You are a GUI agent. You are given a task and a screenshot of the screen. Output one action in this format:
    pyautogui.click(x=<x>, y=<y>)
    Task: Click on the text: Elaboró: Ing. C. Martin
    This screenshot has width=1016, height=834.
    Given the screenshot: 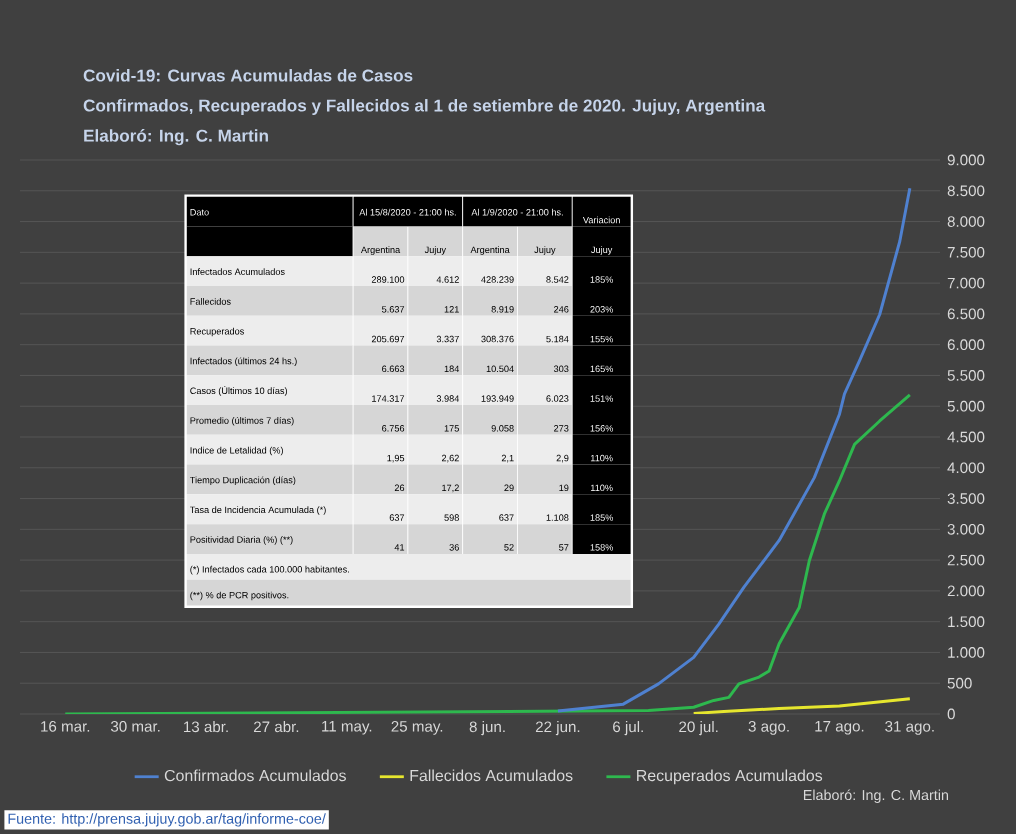 What is the action you would take?
    pyautogui.click(x=176, y=137)
    